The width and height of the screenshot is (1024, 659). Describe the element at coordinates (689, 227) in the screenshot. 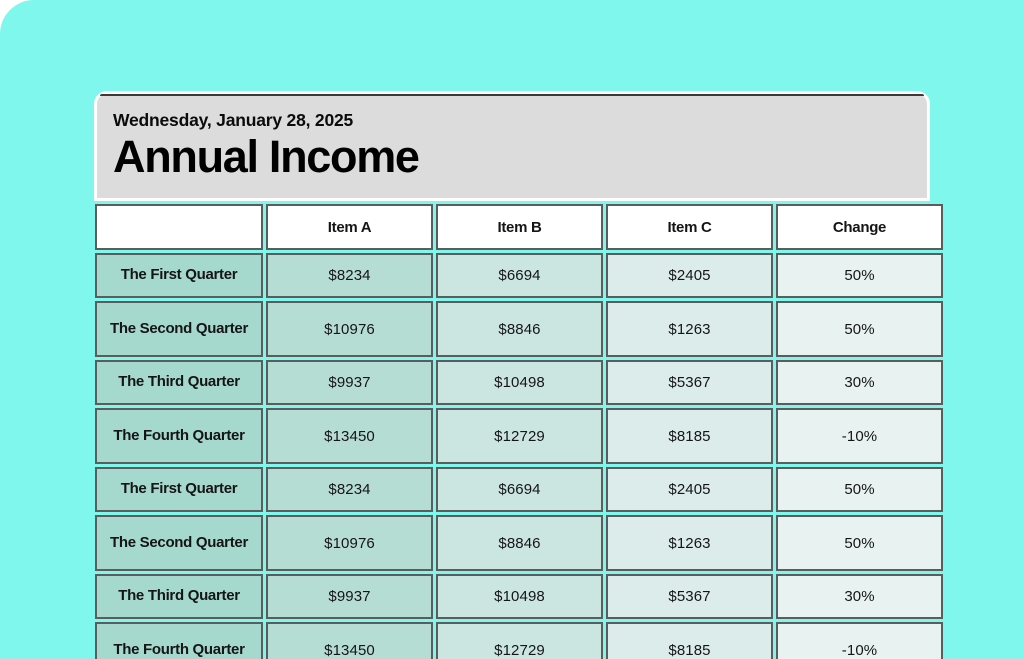

I see `column-header-item-c: Item C` at that location.